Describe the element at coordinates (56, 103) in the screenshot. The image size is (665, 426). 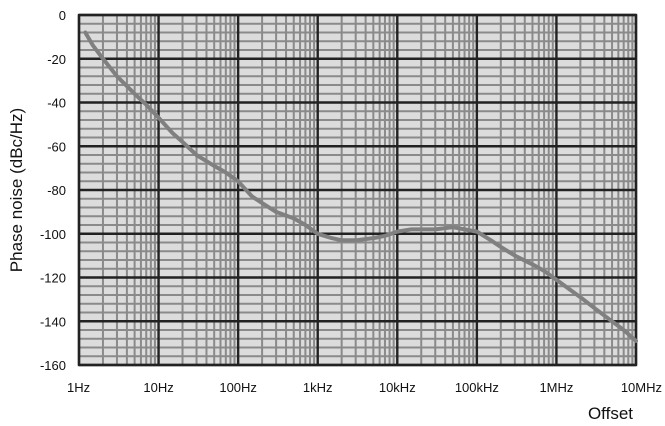
I see `y-tick-label: -40` at that location.